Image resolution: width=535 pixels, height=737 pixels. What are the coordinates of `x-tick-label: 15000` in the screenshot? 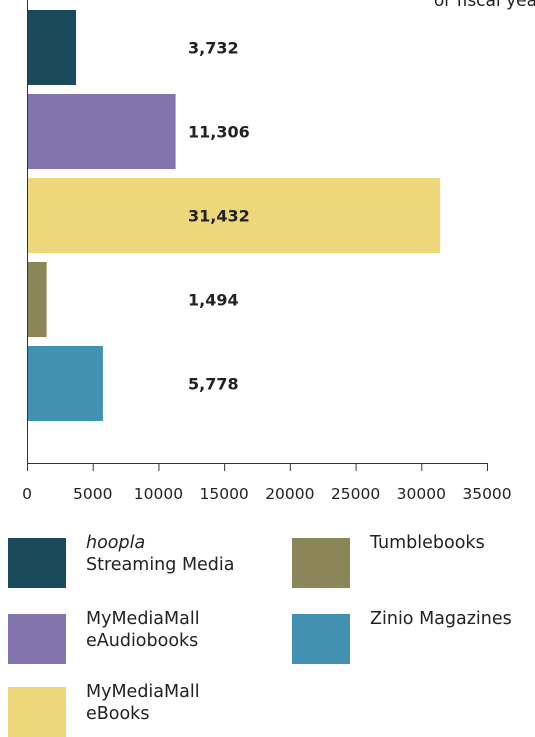 It's located at (223, 494).